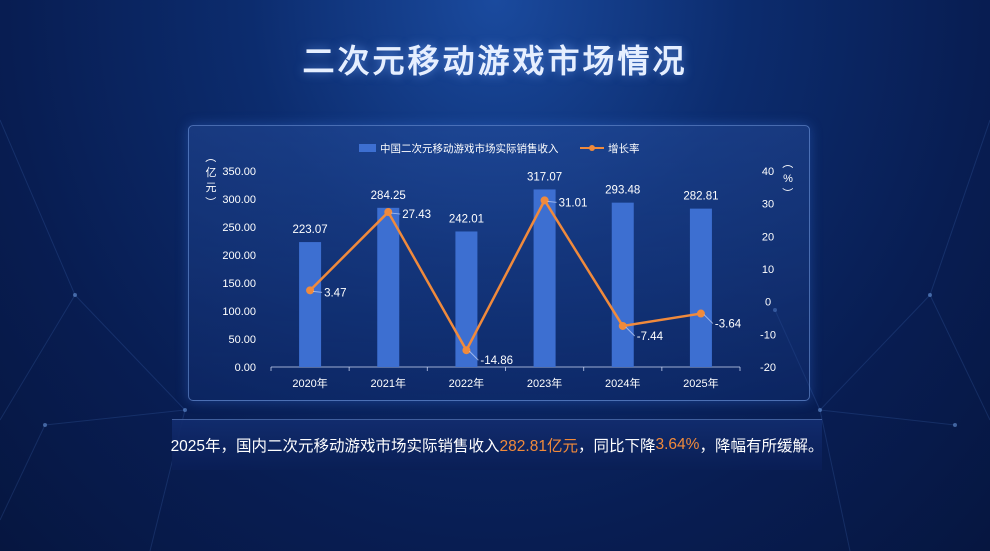 Image resolution: width=990 pixels, height=551 pixels. I want to click on legend-bar-label: 中国二次元移动游戏市场实际销售收入, so click(469, 148).